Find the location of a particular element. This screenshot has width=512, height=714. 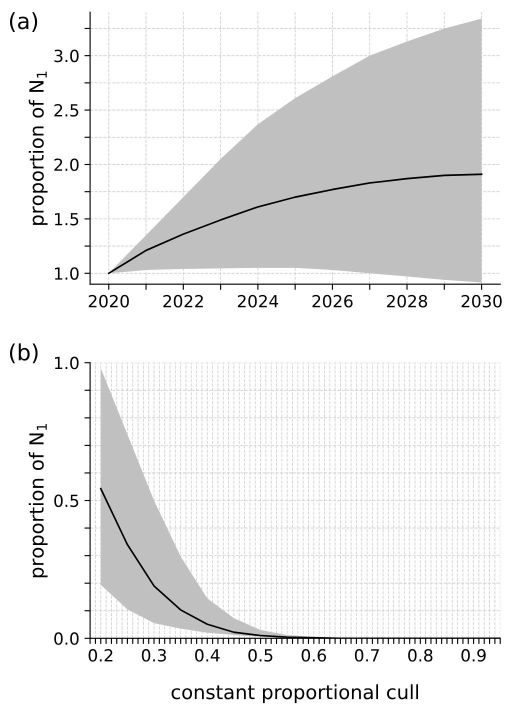

x-tick-label: 2028 is located at coordinates (407, 301).